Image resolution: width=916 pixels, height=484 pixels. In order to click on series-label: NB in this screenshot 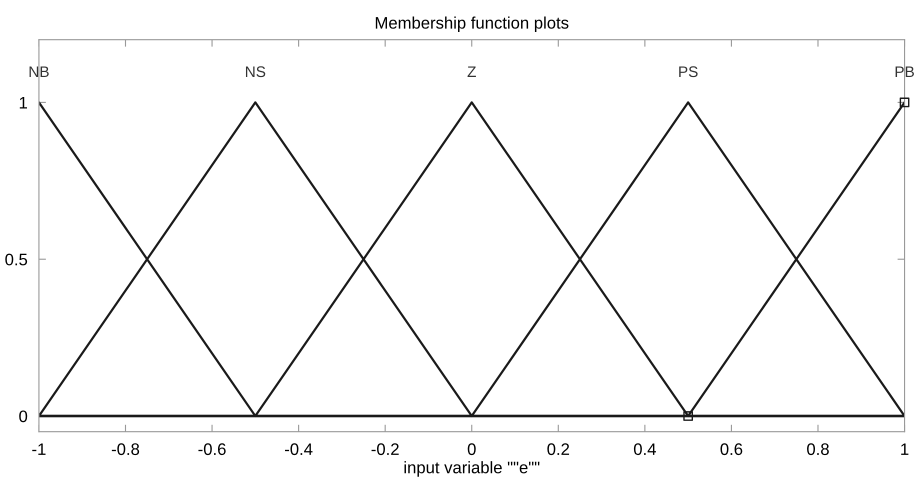, I will do `click(39, 71)`.